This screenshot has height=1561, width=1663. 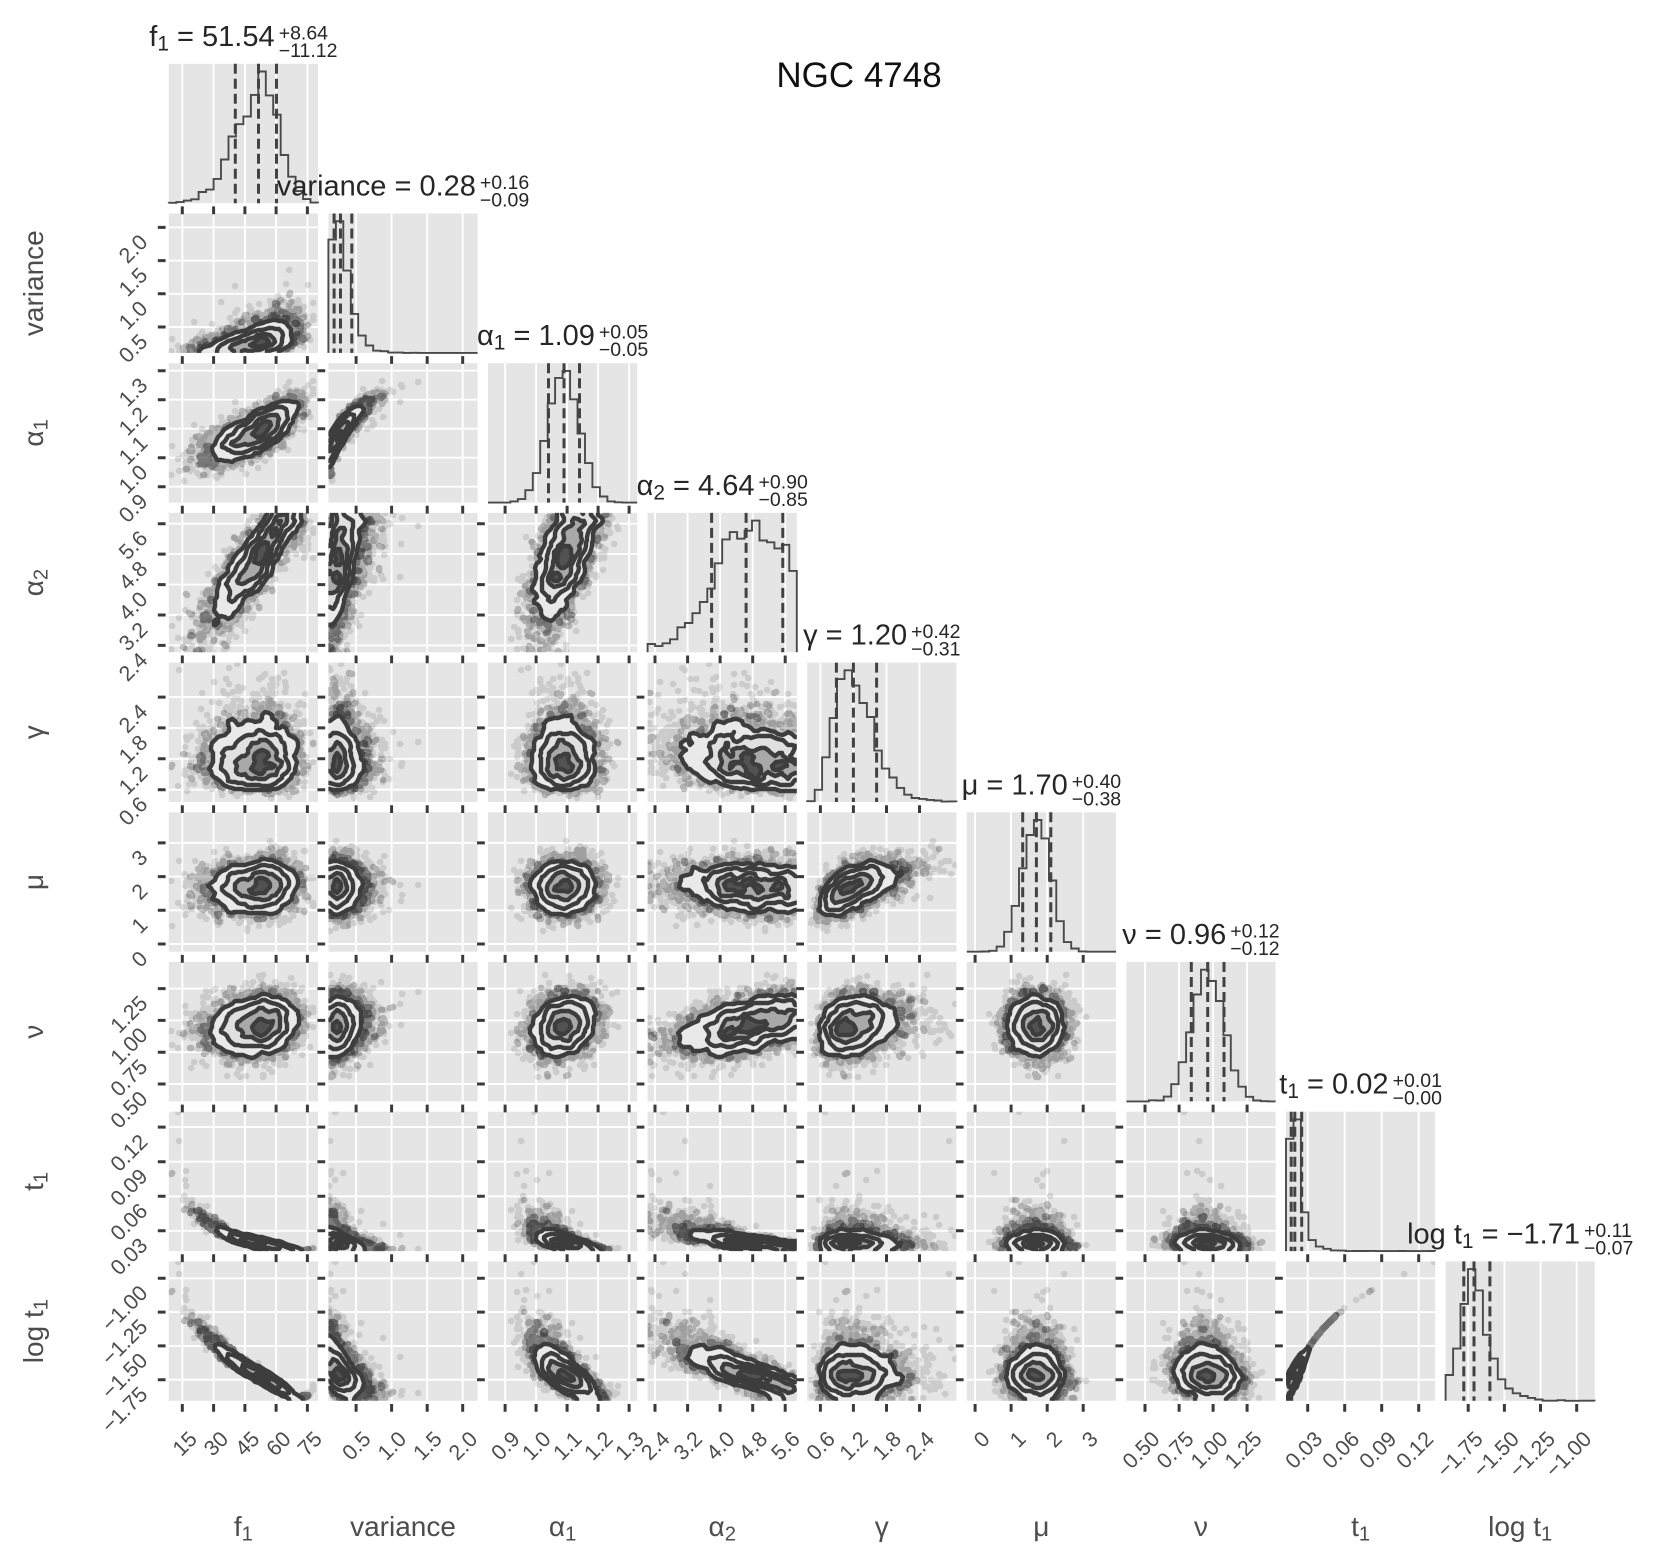 What do you see at coordinates (504, 201) in the screenshot?
I see `svg-text: −0.09` at bounding box center [504, 201].